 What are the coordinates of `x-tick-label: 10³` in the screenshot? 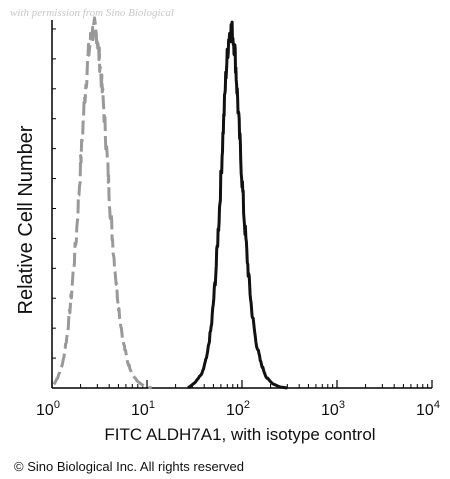 It's located at (333, 409).